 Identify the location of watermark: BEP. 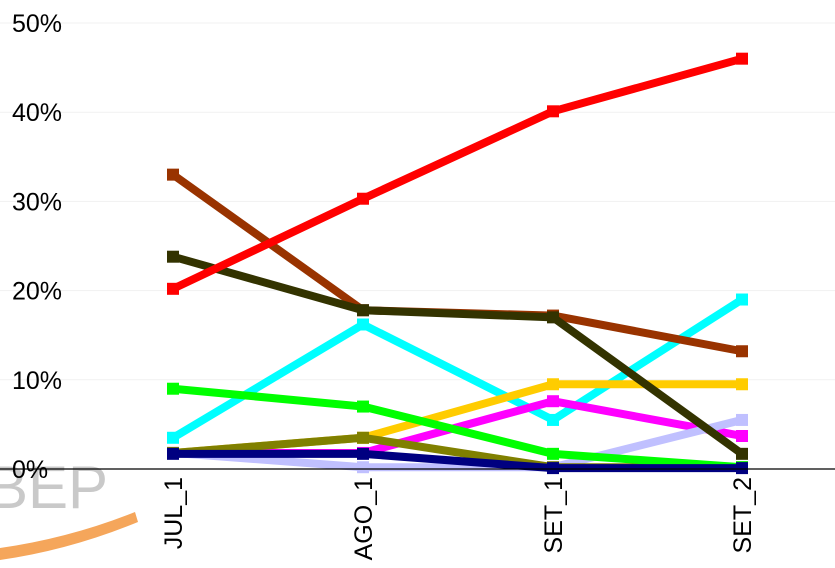
(69, 507).